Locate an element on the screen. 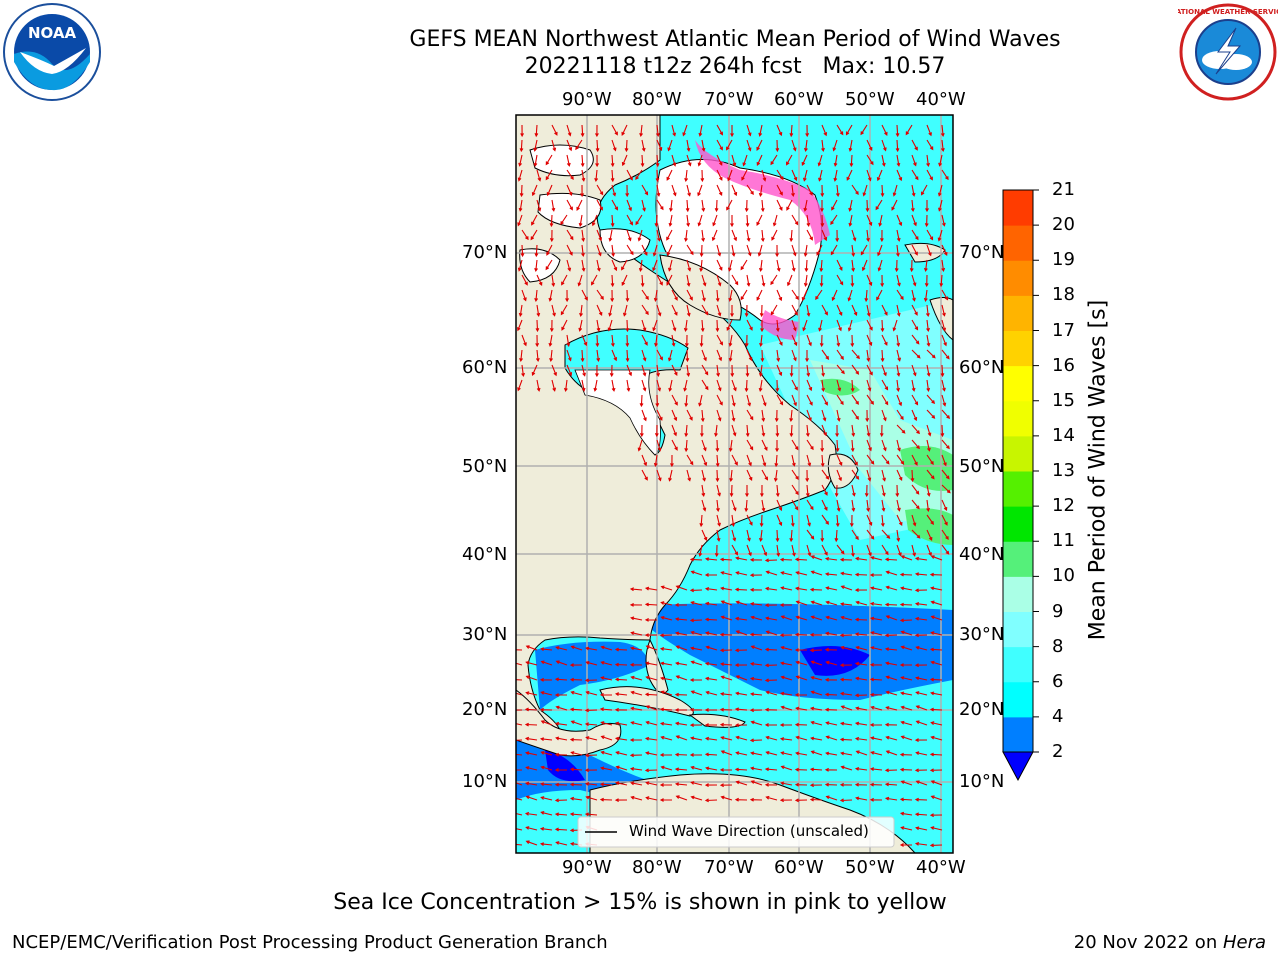 The width and height of the screenshot is (1280, 960). lat-label-right-10n: 10°N is located at coordinates (982, 781).